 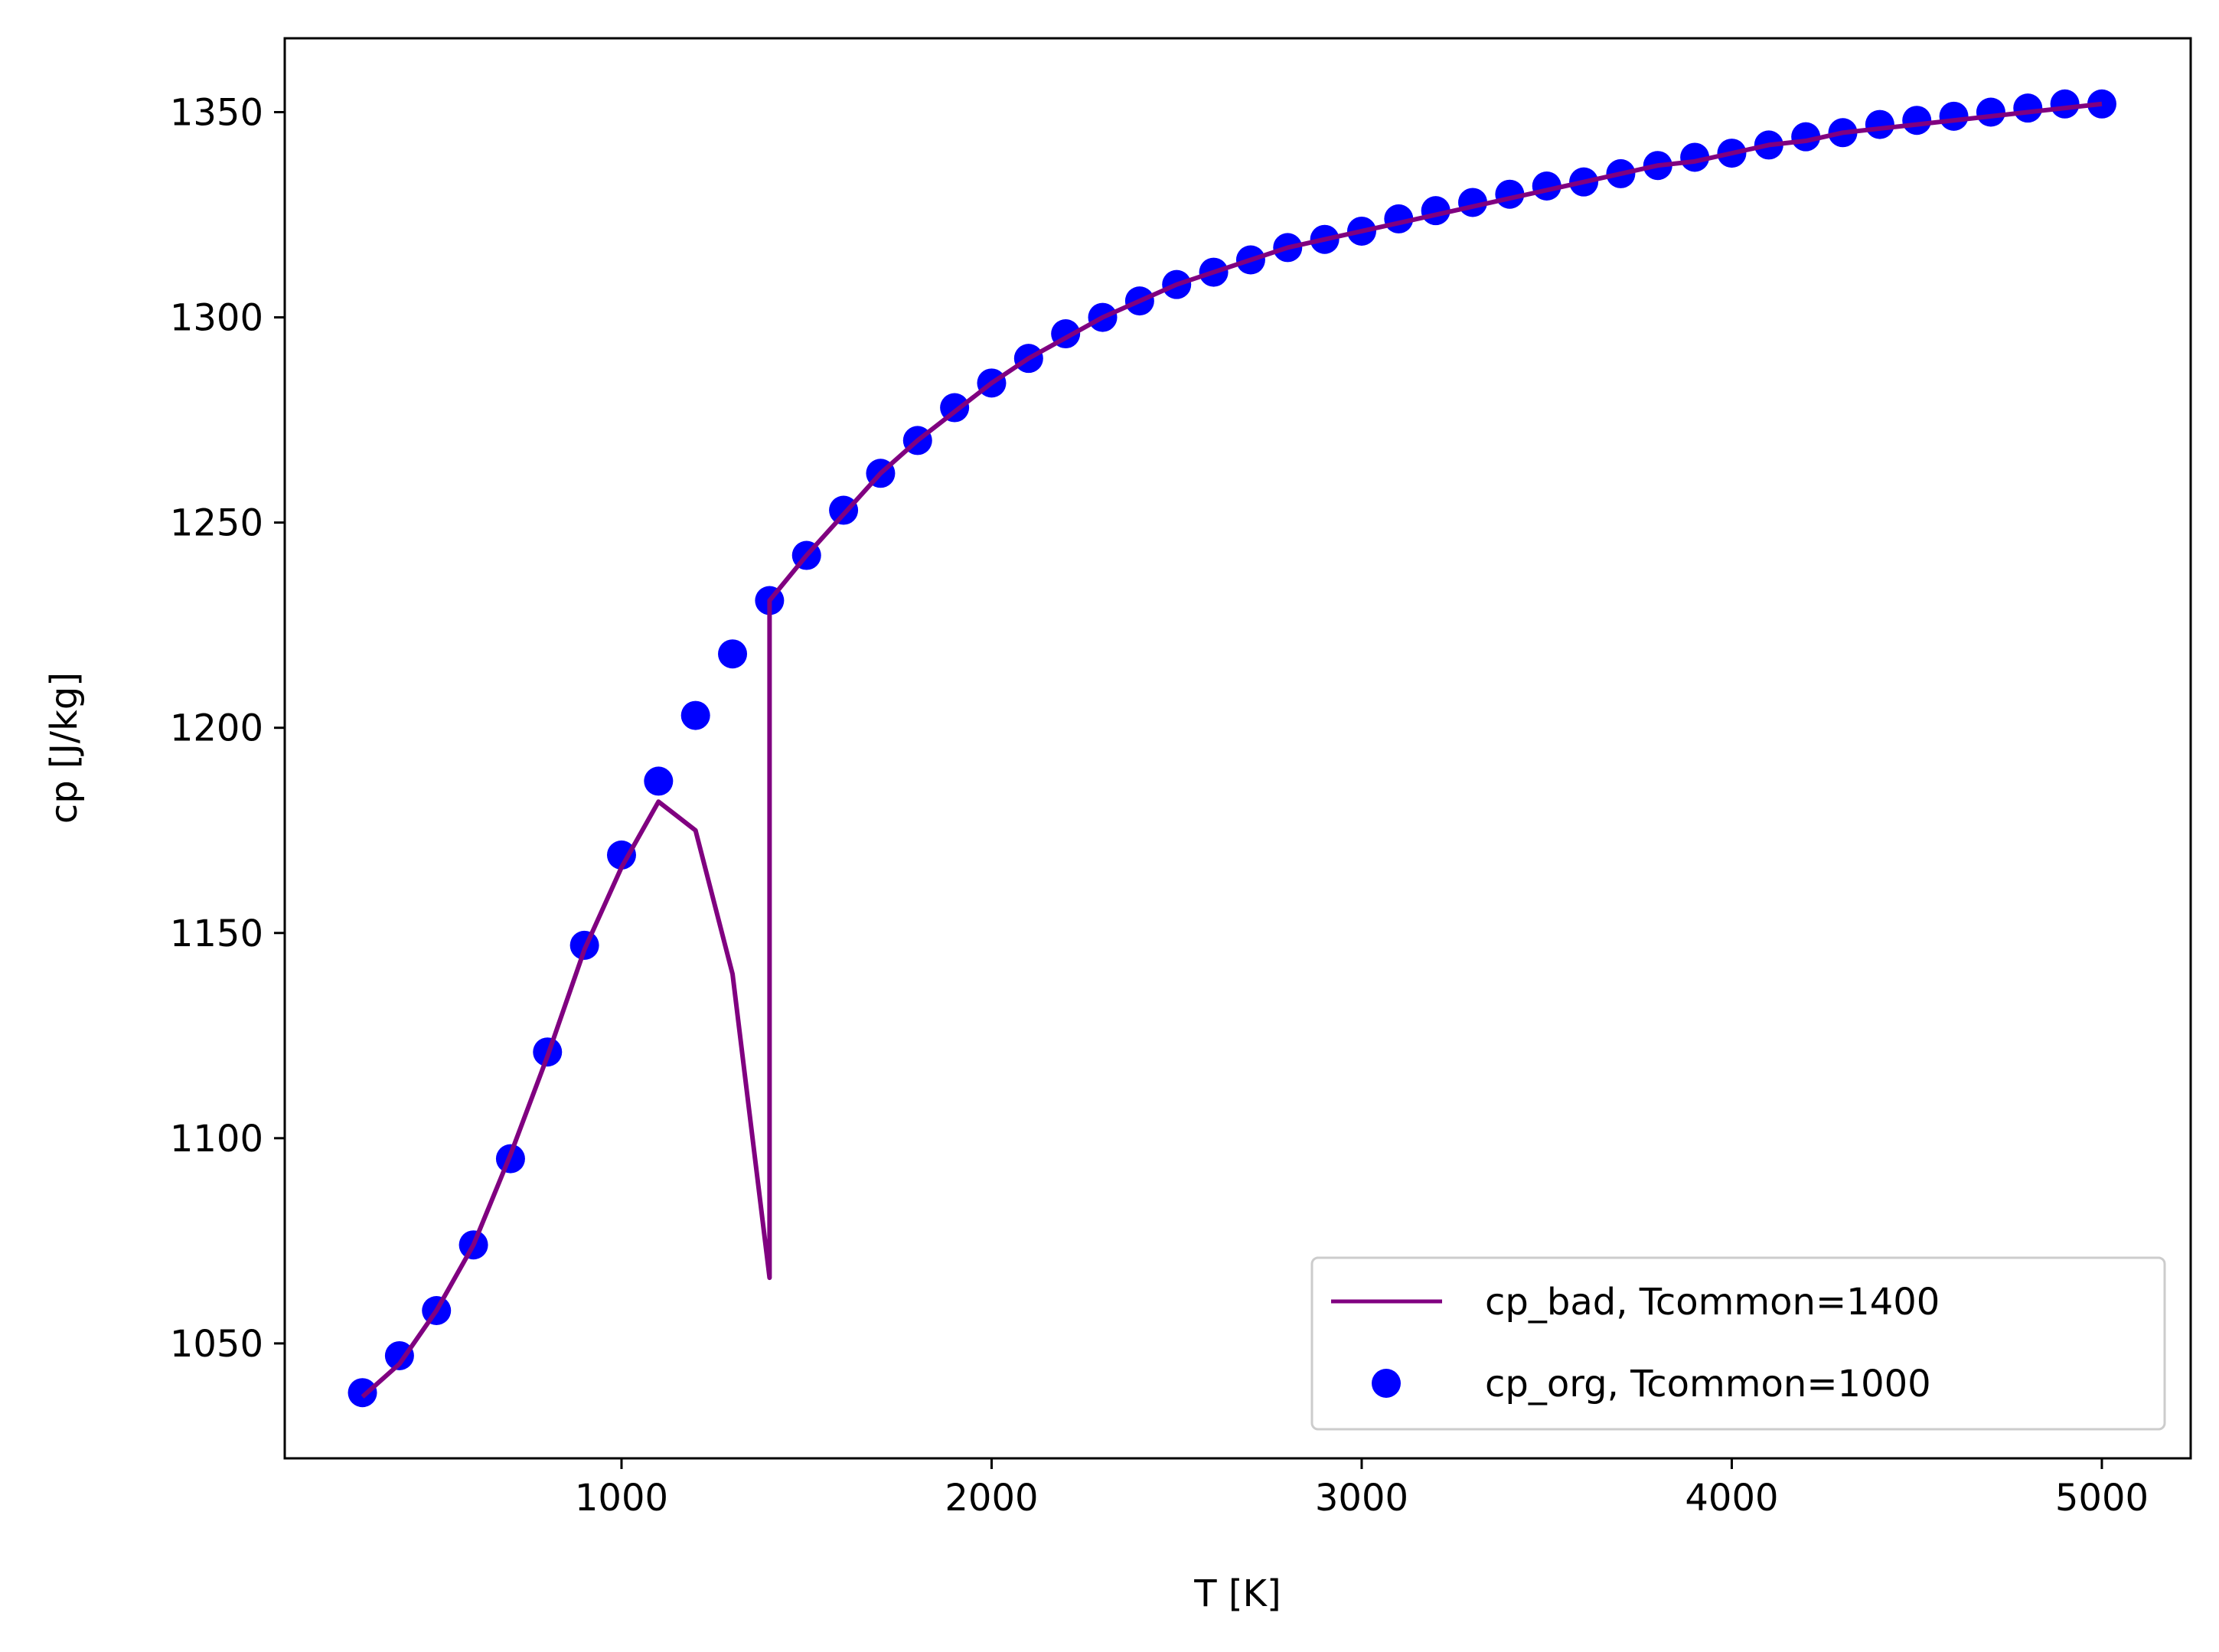 I want to click on legend-label-cp-bad: cp_bad, Tcommon=1400, so click(x=1712, y=1302).